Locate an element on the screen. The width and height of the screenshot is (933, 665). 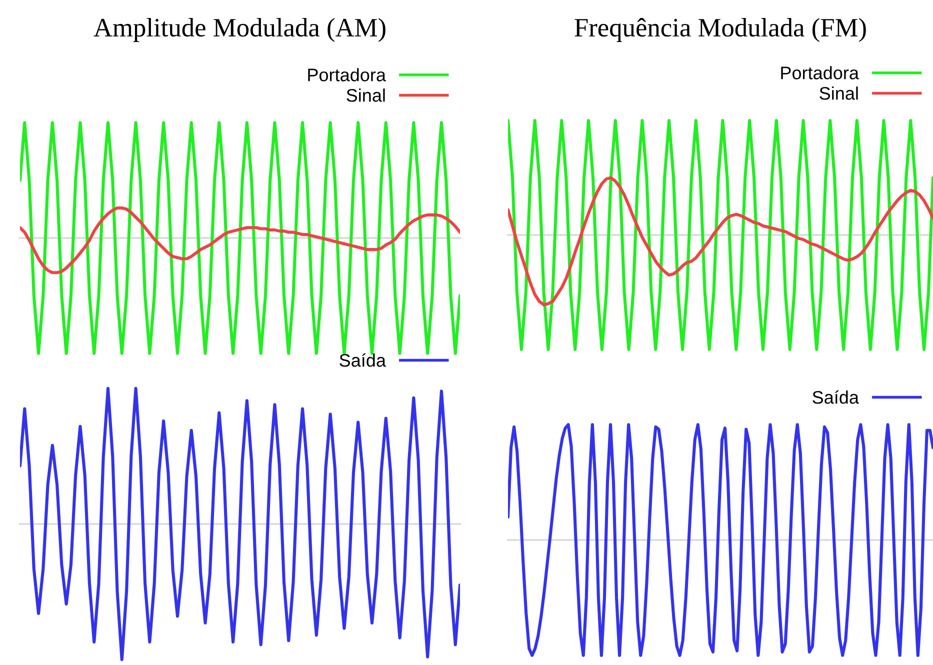
chart-title: Amplitude Modulada (AM) is located at coordinates (240, 30).